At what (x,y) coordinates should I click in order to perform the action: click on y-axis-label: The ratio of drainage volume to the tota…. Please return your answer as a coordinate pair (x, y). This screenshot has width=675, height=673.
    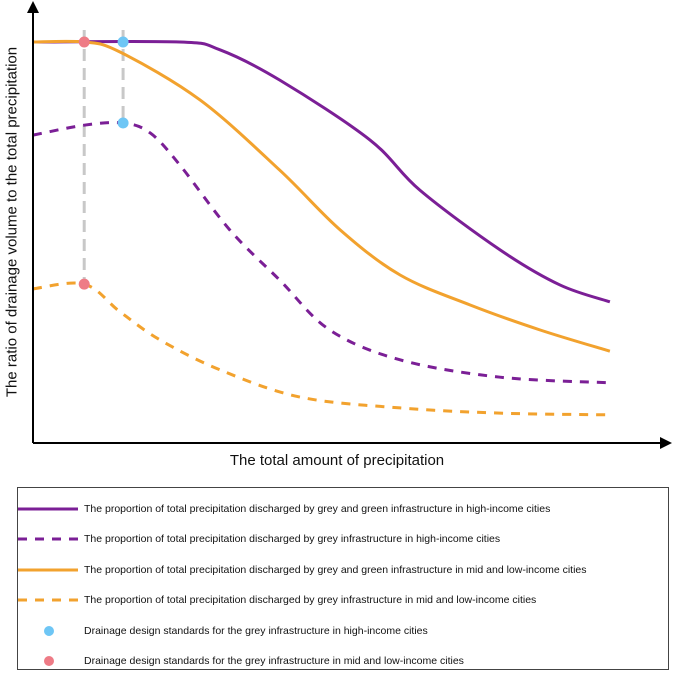
    Looking at the image, I should click on (12, 222).